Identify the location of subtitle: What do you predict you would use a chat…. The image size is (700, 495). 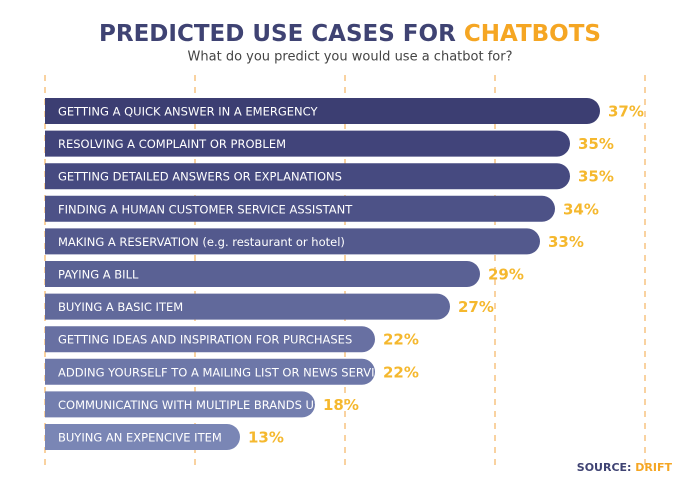
(350, 57).